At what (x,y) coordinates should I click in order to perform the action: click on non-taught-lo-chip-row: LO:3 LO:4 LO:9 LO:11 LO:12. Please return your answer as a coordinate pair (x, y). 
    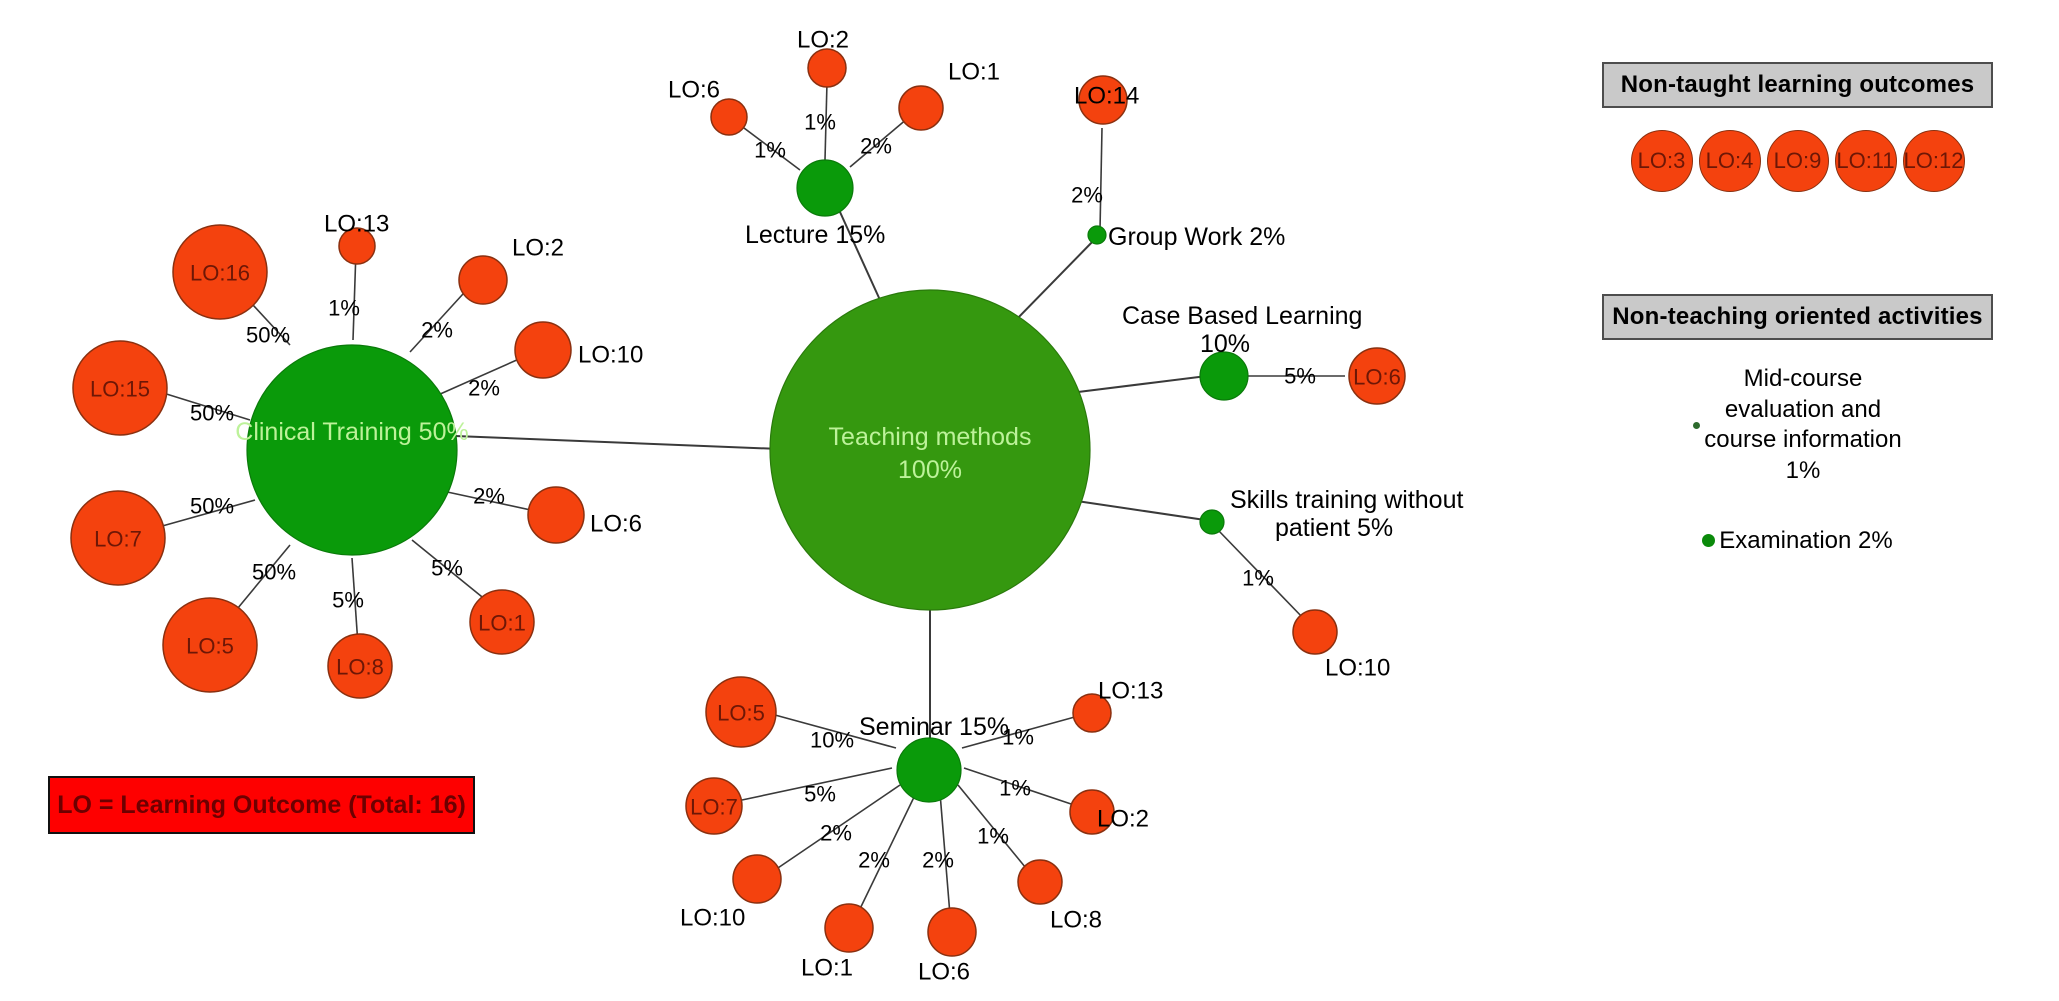
    Looking at the image, I should click on (1797, 161).